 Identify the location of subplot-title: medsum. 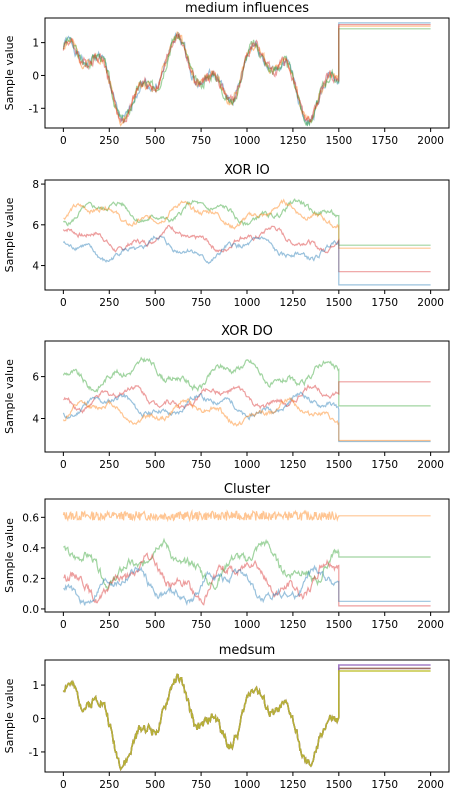
(247, 650).